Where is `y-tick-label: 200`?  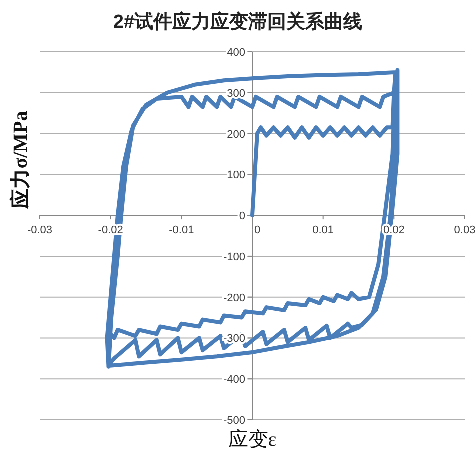
y-tick-label: 200 is located at coordinates (236, 134).